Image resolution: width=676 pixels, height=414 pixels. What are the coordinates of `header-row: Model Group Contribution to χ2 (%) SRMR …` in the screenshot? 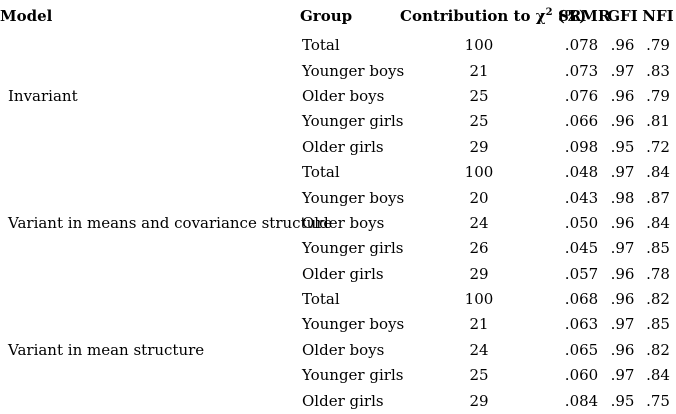 It's located at (338, 16).